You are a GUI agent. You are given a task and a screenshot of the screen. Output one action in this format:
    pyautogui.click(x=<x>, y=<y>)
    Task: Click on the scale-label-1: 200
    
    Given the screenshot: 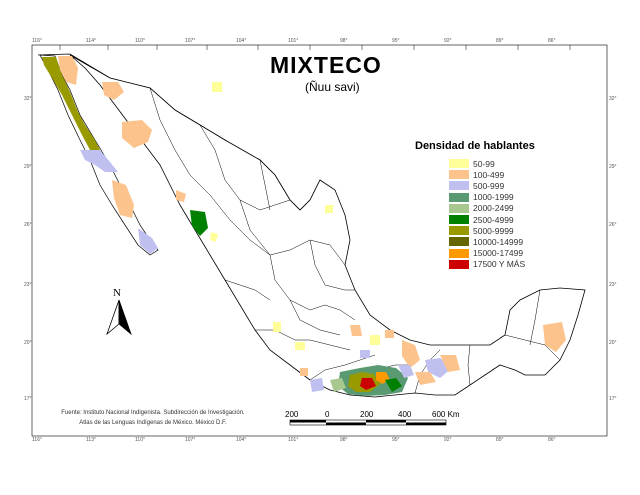 What is the action you would take?
    pyautogui.click(x=292, y=414)
    